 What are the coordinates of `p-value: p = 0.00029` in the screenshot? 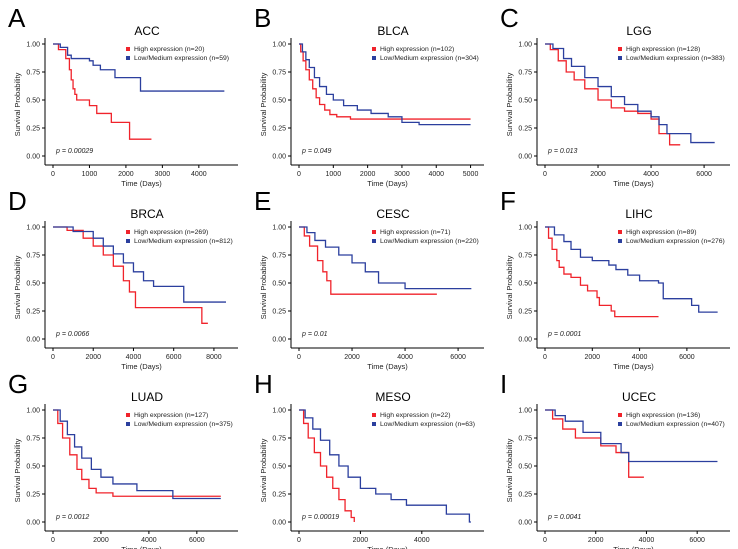 It's located at (74, 151).